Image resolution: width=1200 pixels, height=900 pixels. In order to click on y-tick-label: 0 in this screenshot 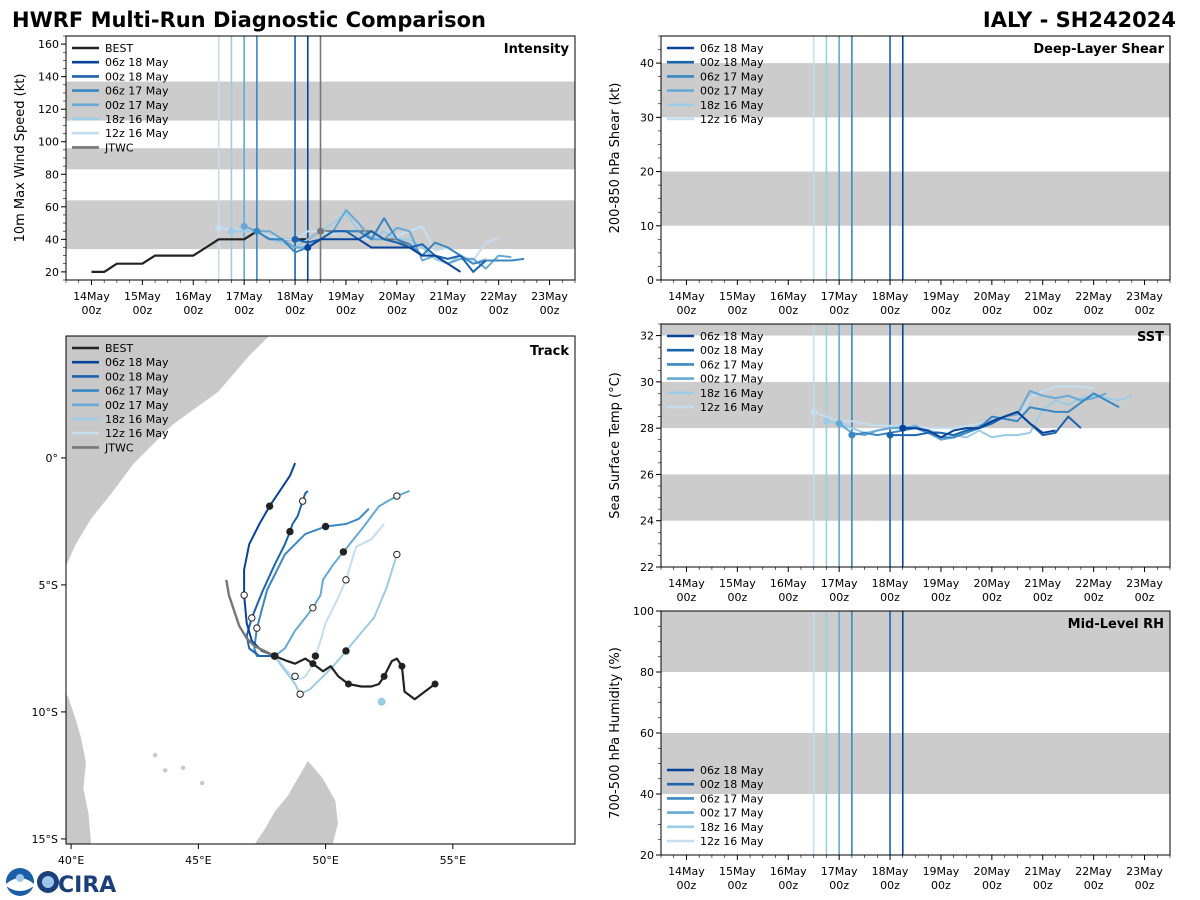, I will do `click(650, 280)`.